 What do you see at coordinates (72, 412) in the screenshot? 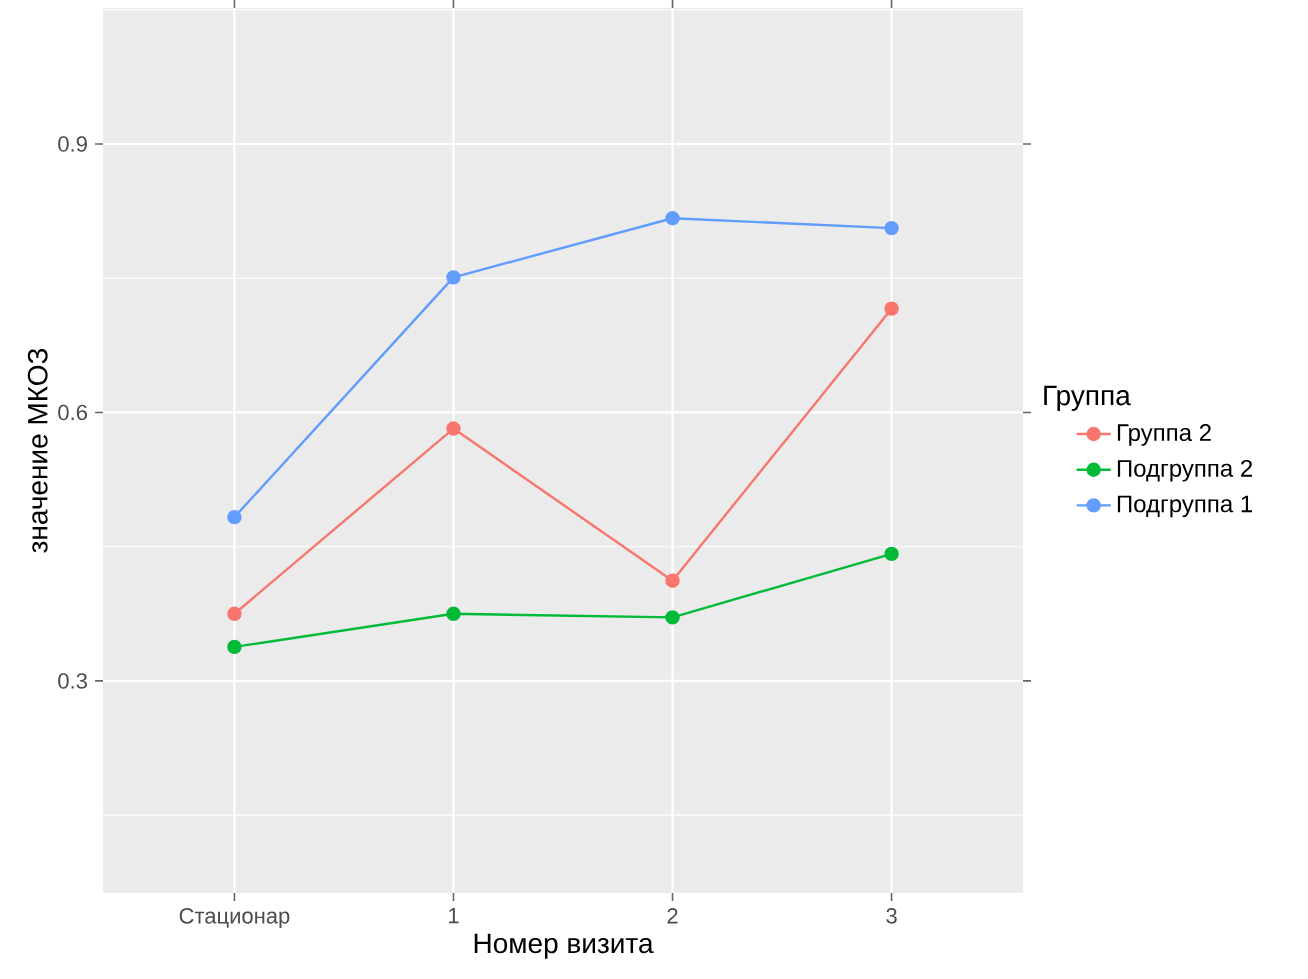
I see `y-tick-label: 0.6` at bounding box center [72, 412].